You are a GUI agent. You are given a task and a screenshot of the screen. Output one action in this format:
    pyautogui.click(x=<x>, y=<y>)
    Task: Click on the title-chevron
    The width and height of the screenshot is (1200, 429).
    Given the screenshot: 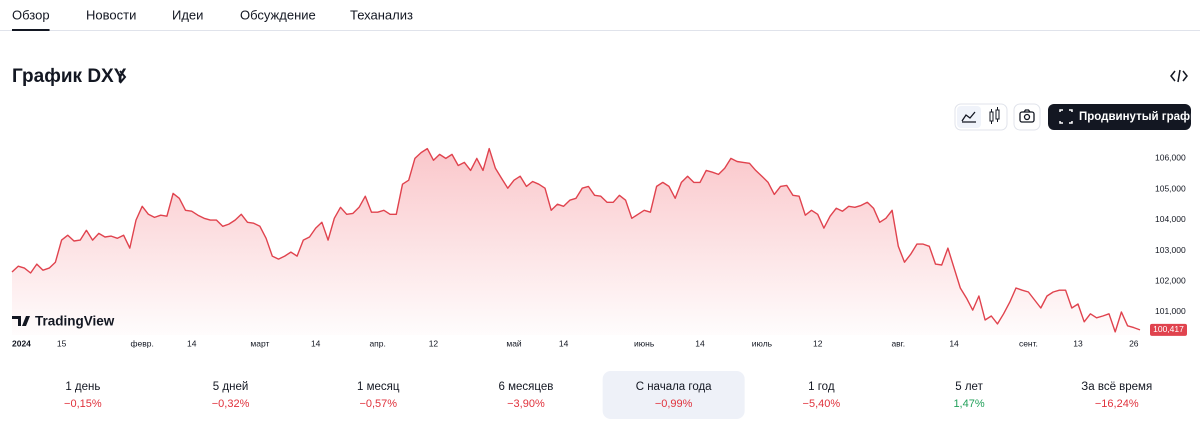 What is the action you would take?
    pyautogui.click(x=123, y=77)
    